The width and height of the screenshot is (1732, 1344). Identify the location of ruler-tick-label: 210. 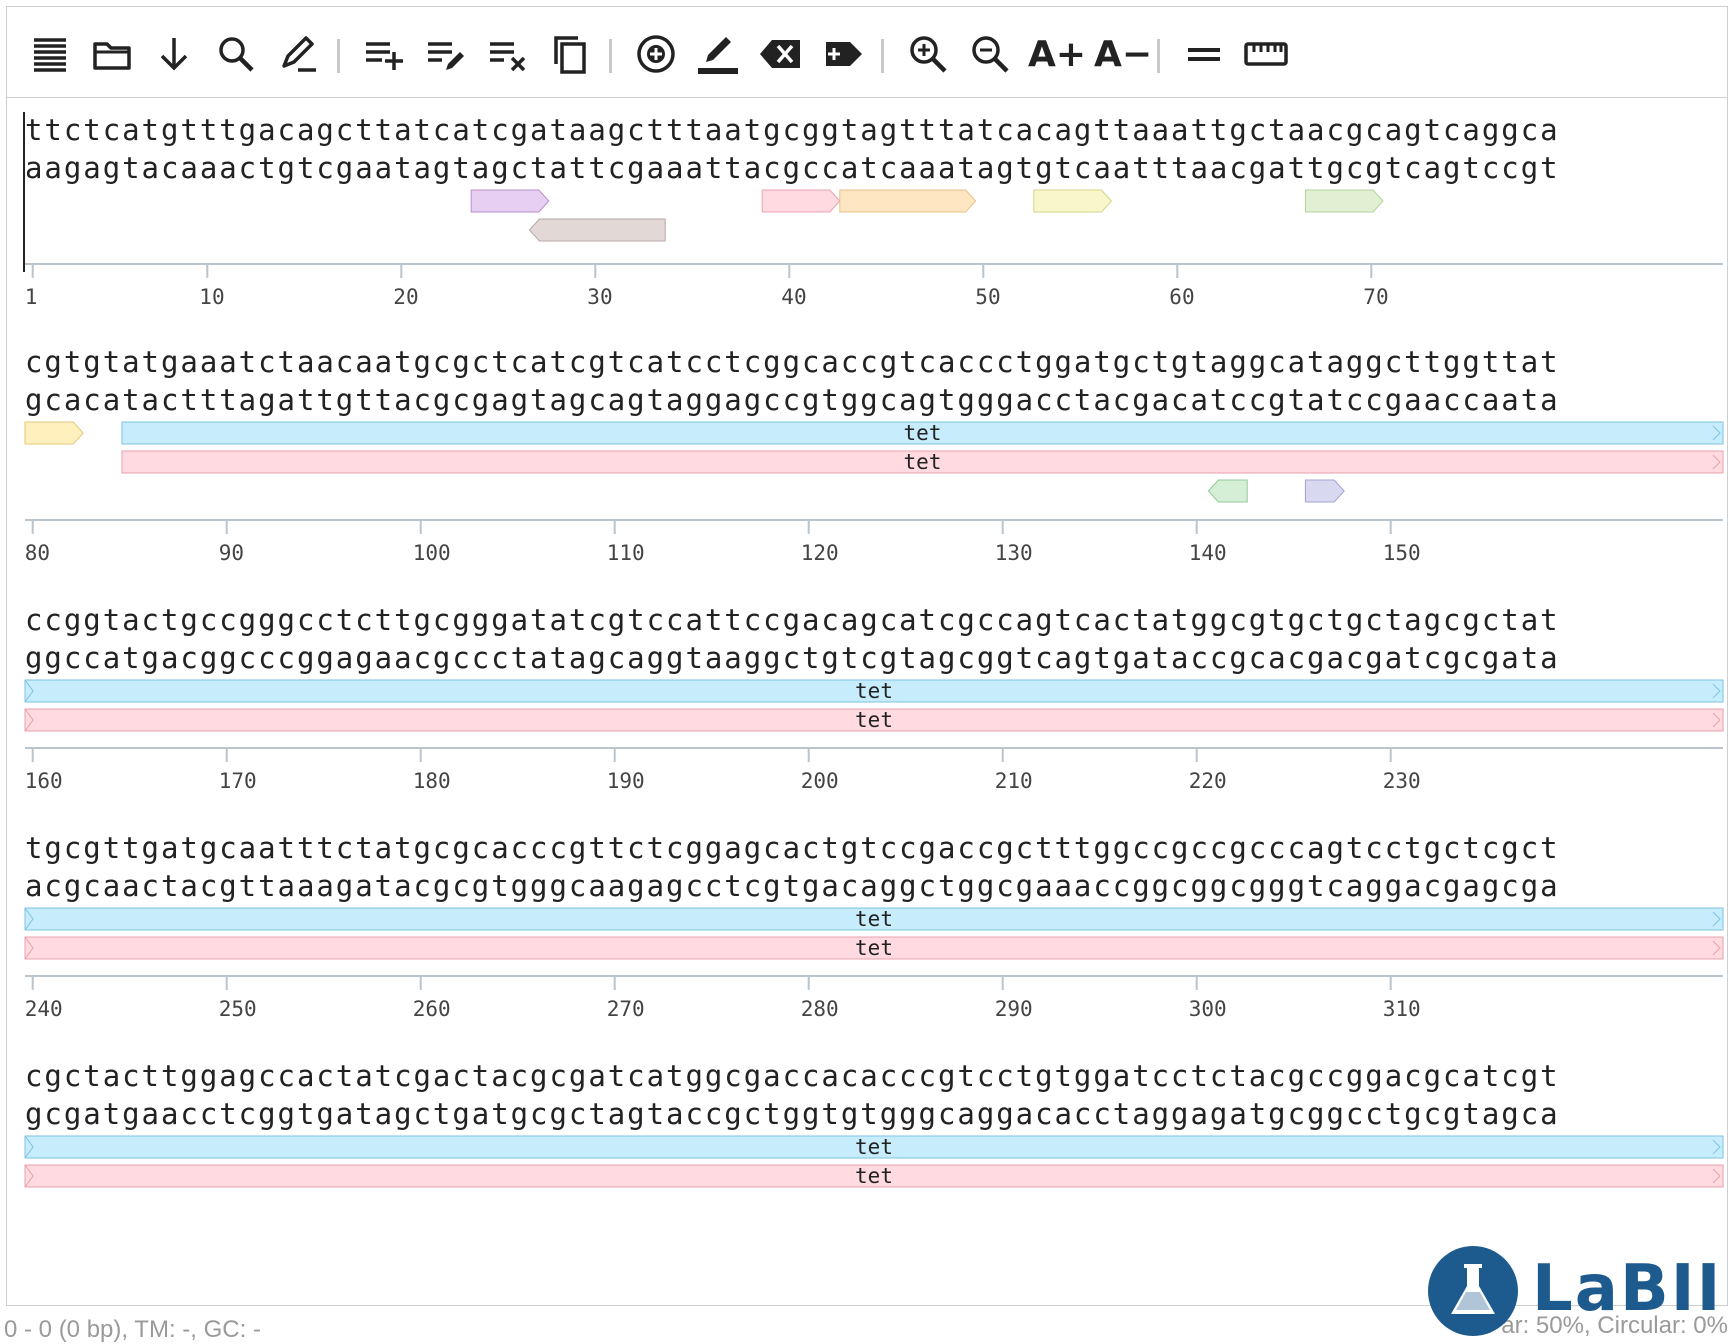
(1014, 781).